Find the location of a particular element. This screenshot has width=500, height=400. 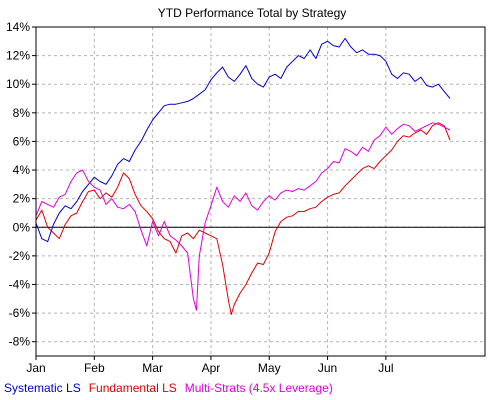

legend-entry-3: Multi-Strats (4.5x Leverage) is located at coordinates (259, 388).